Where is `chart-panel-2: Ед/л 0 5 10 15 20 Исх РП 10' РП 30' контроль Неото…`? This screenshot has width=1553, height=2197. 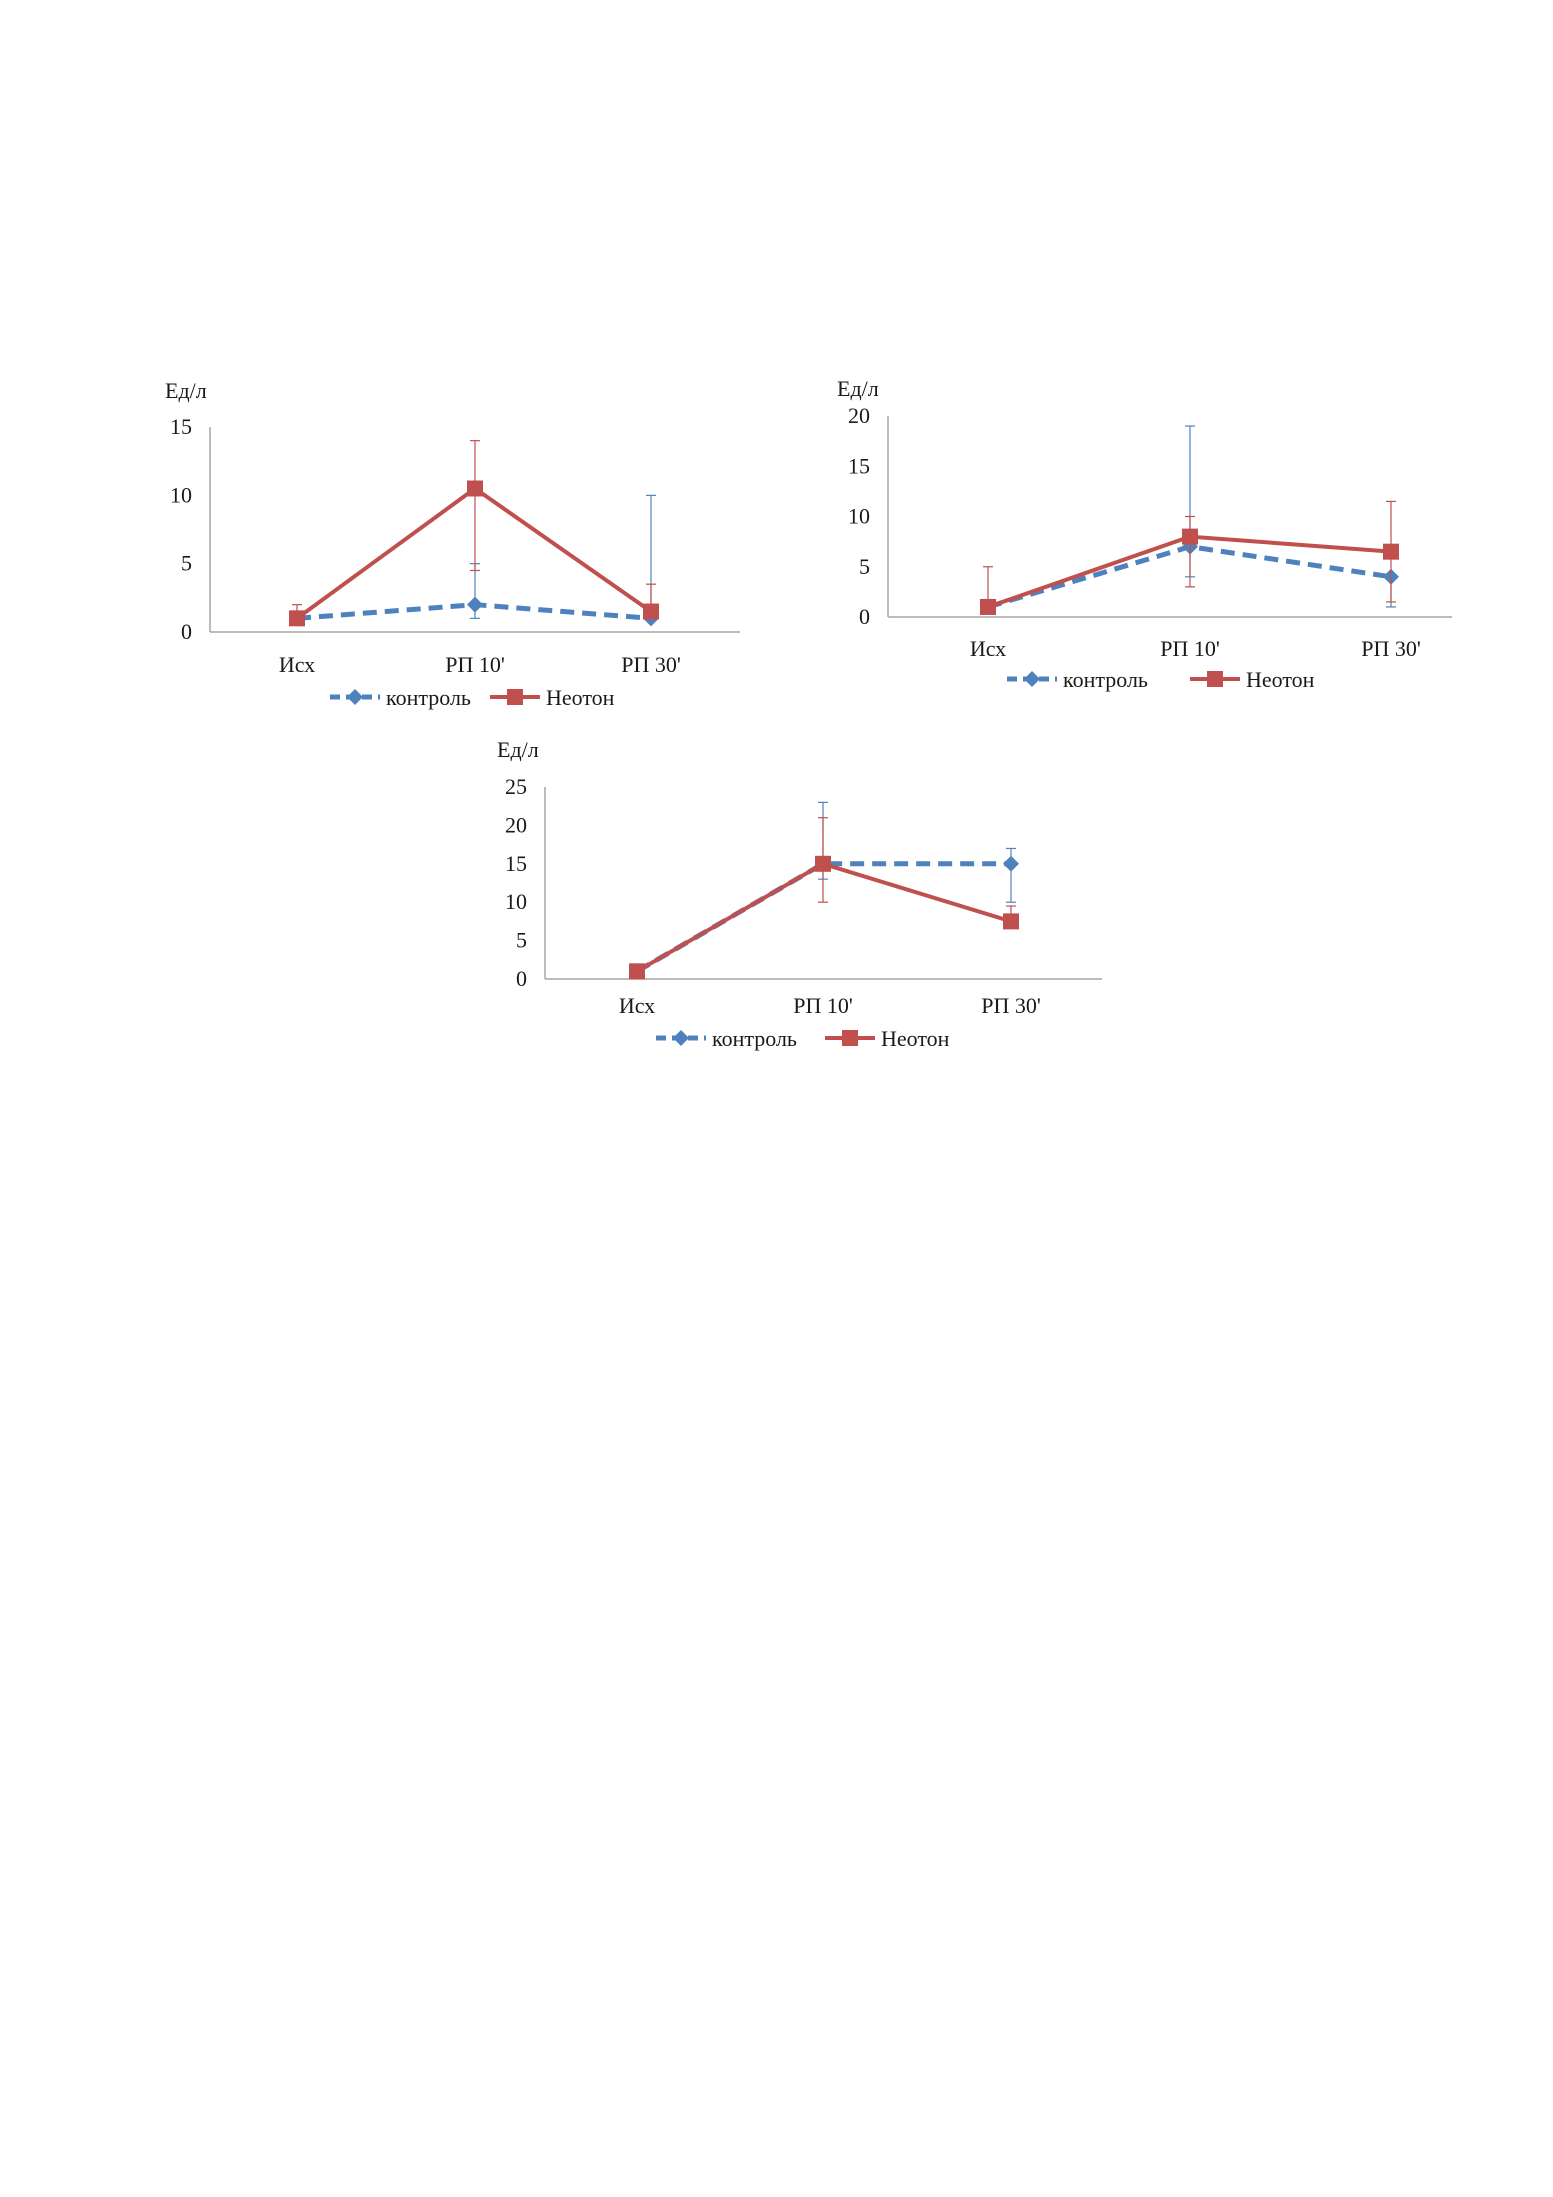
chart-panel-2: Ед/л 0 5 10 15 20 Исх РП 10' РП 30' контроль Неото… is located at coordinates (1144, 534).